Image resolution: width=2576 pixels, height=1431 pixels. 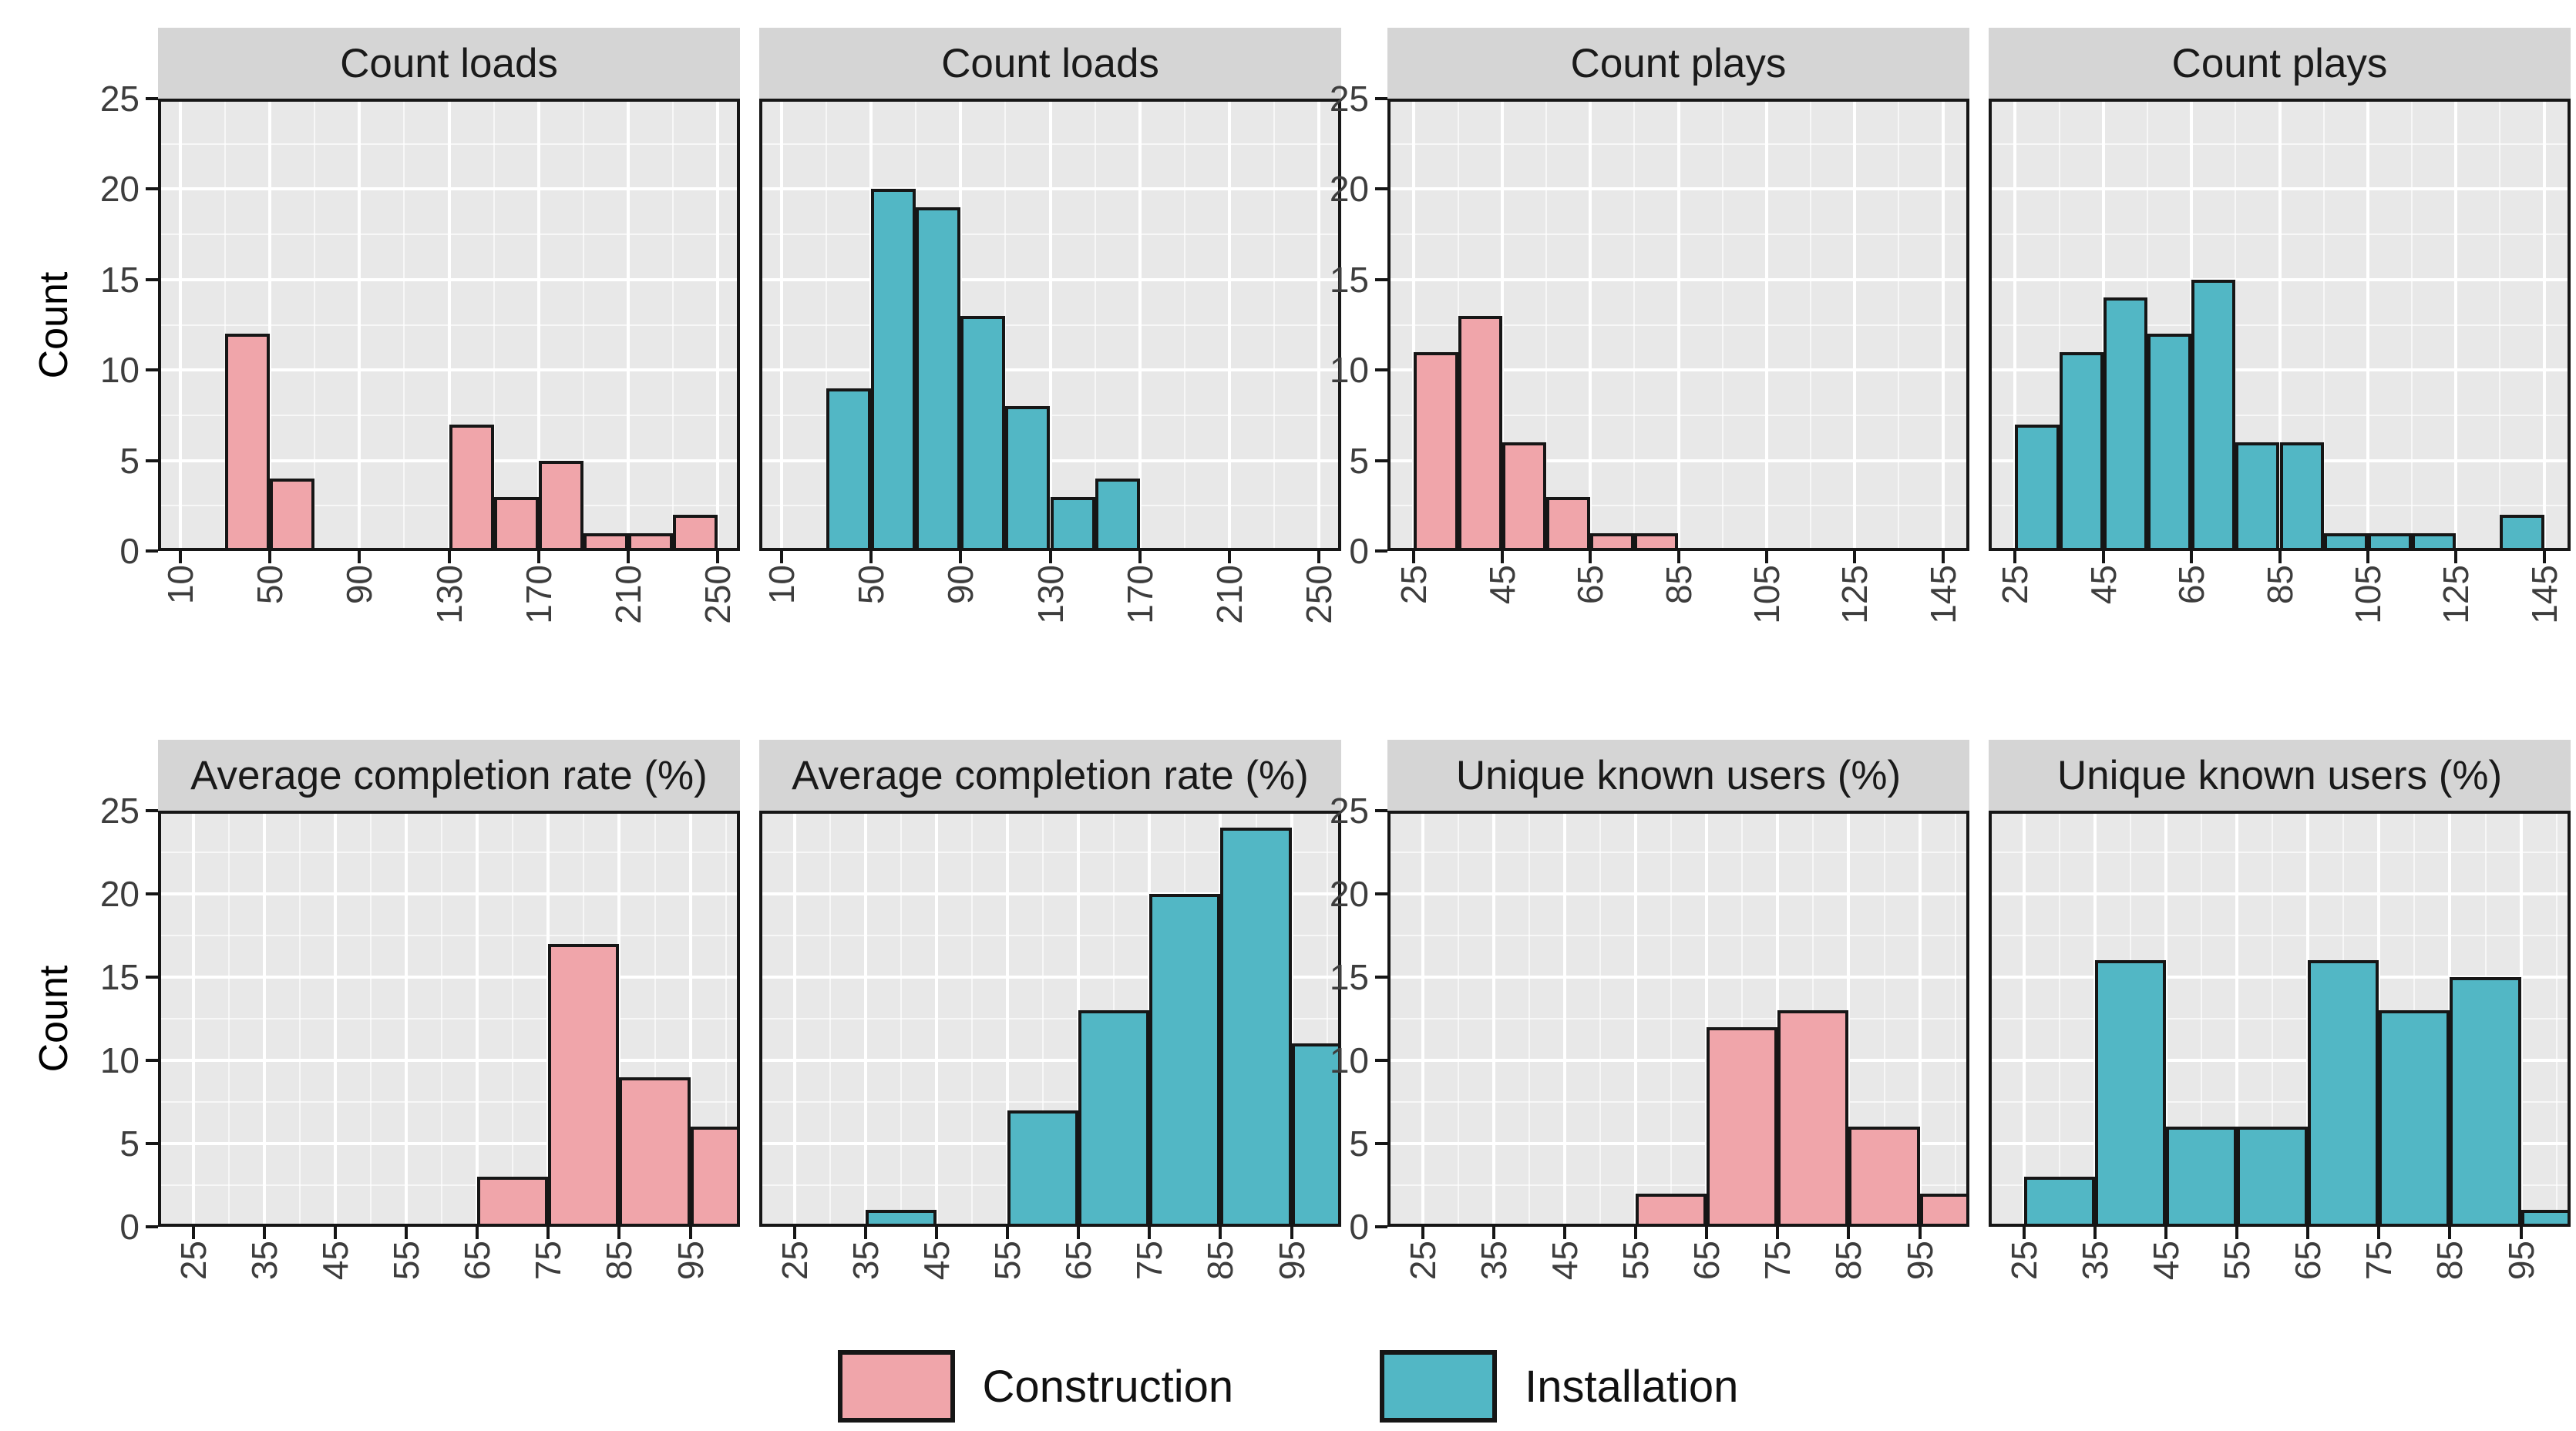 What do you see at coordinates (2280, 776) in the screenshot?
I see `facet-strip: Unique known users (%)` at bounding box center [2280, 776].